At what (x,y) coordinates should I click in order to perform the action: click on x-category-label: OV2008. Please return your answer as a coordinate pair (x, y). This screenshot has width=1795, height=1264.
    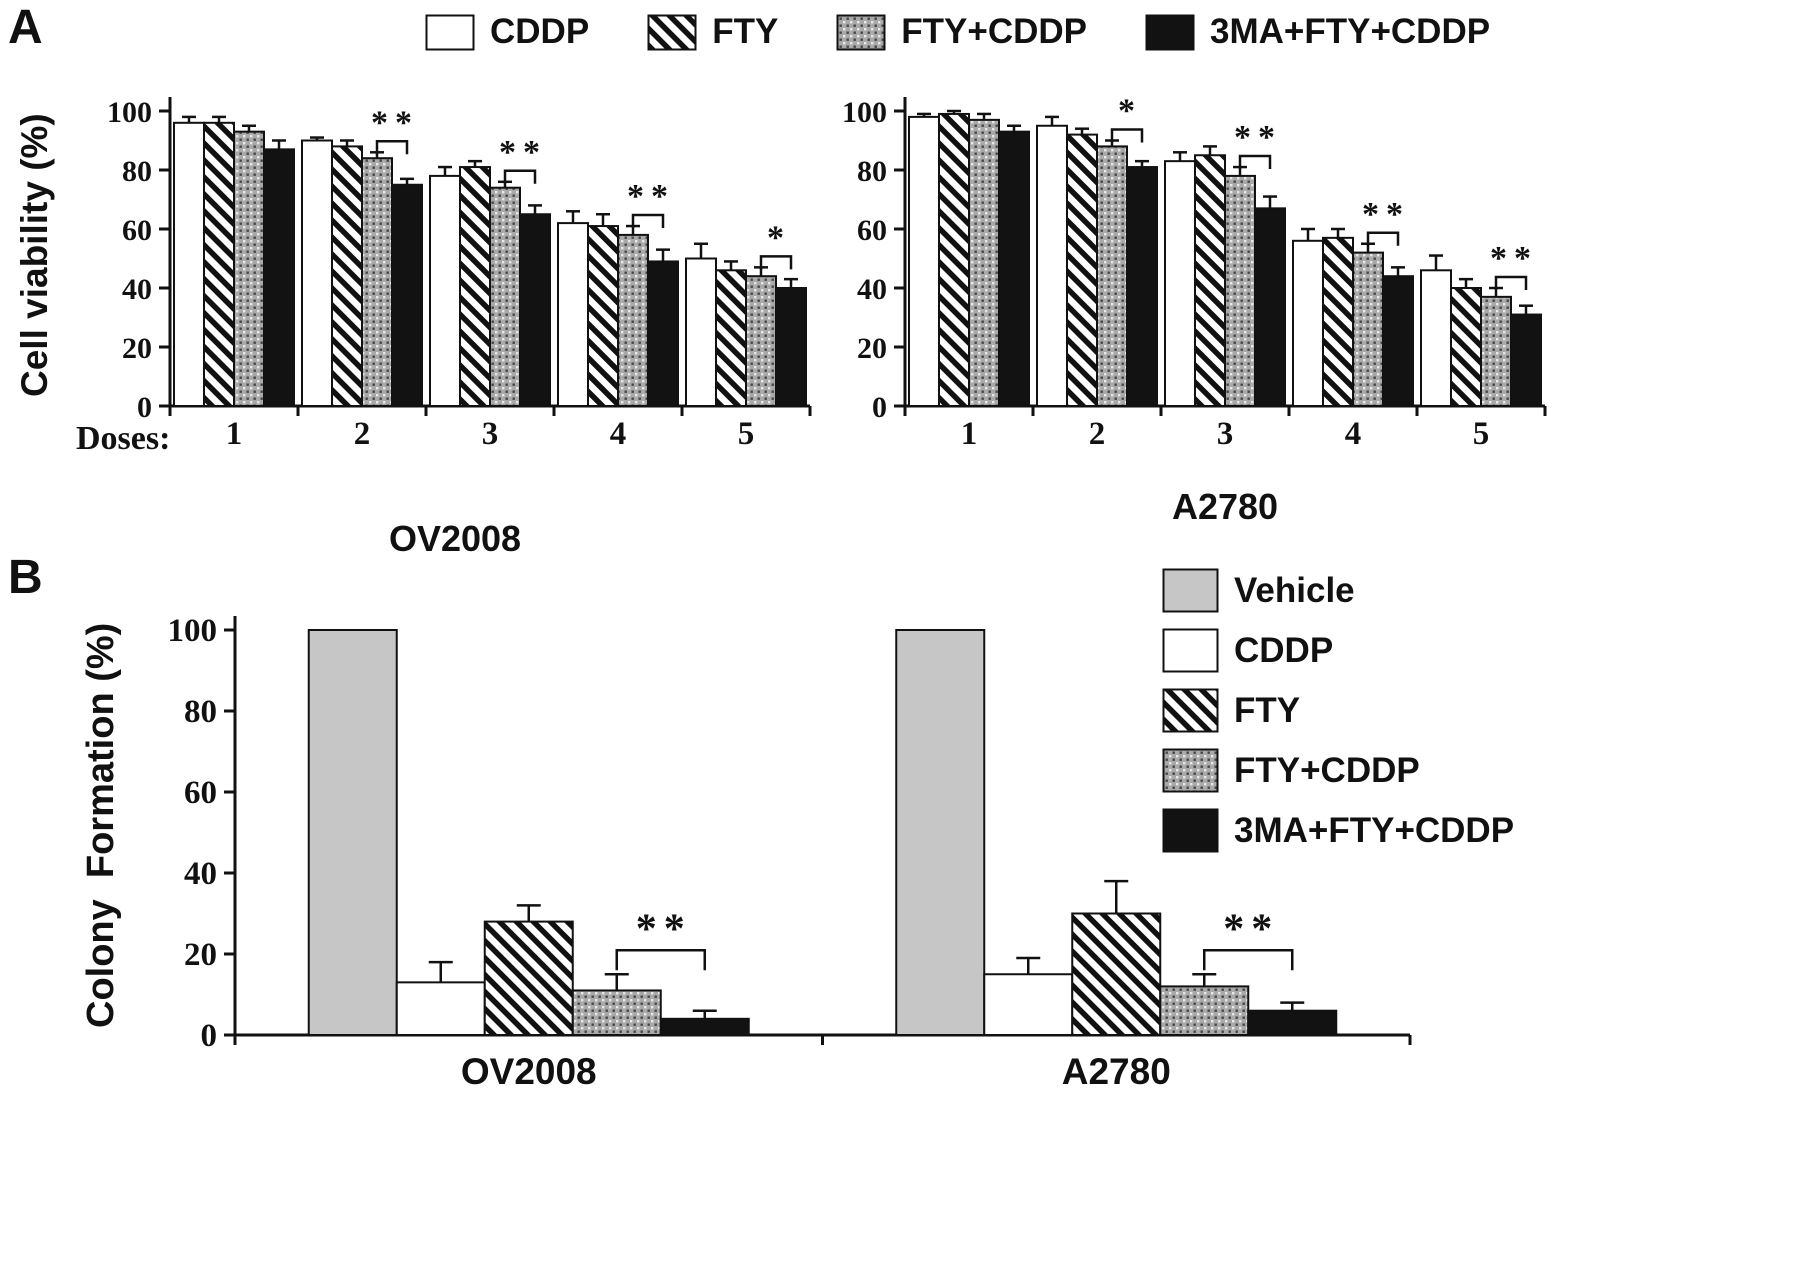
    Looking at the image, I should click on (529, 1071).